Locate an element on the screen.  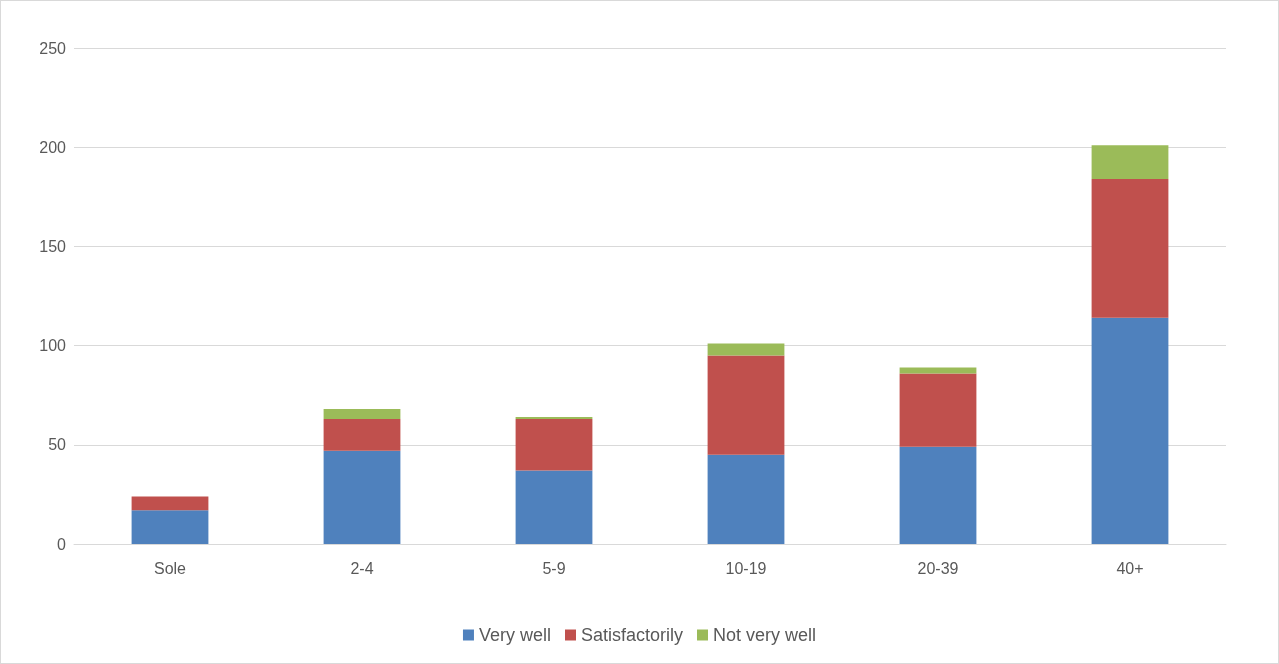
y-tick-label: 250 is located at coordinates (53, 48).